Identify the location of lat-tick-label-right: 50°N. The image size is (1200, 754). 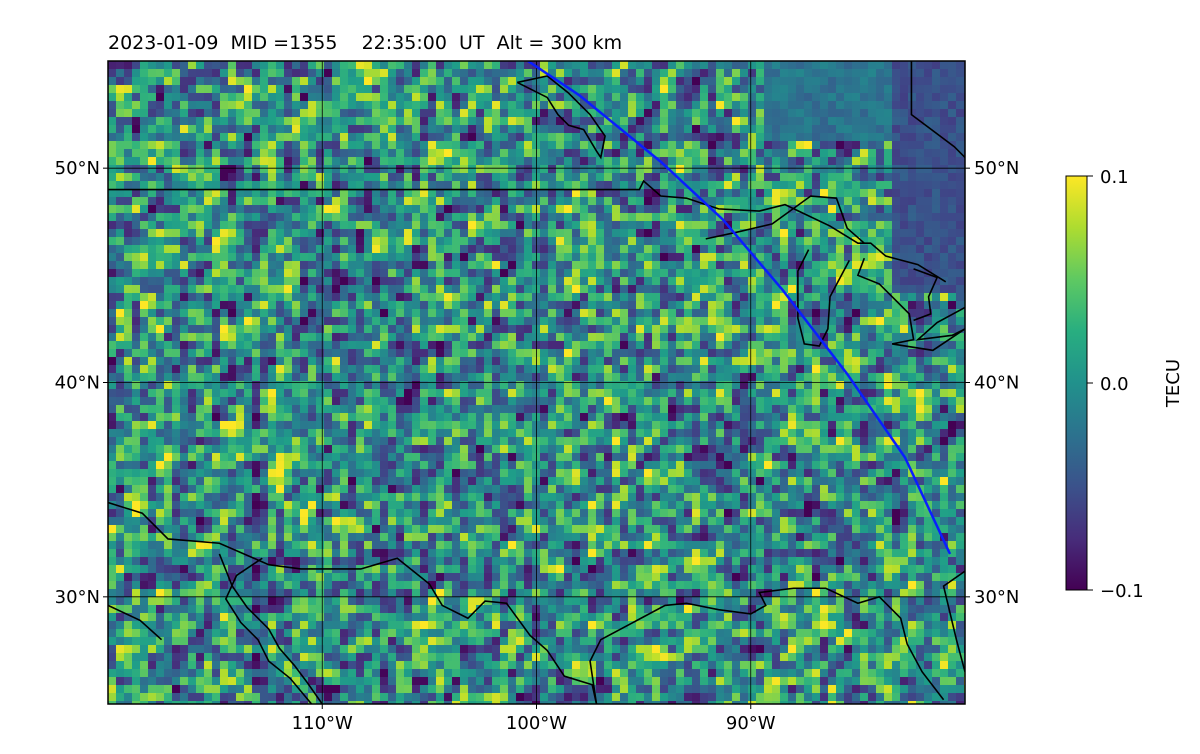
(996, 168).